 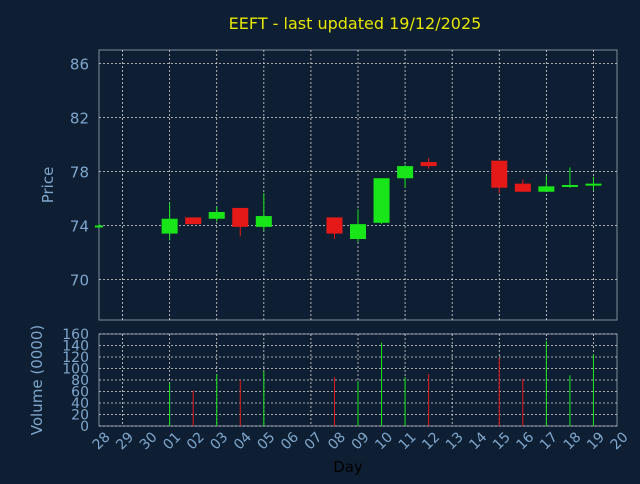 What do you see at coordinates (355, 23) in the screenshot?
I see `chart-title: EEFT - last updated 19/12/2025` at bounding box center [355, 23].